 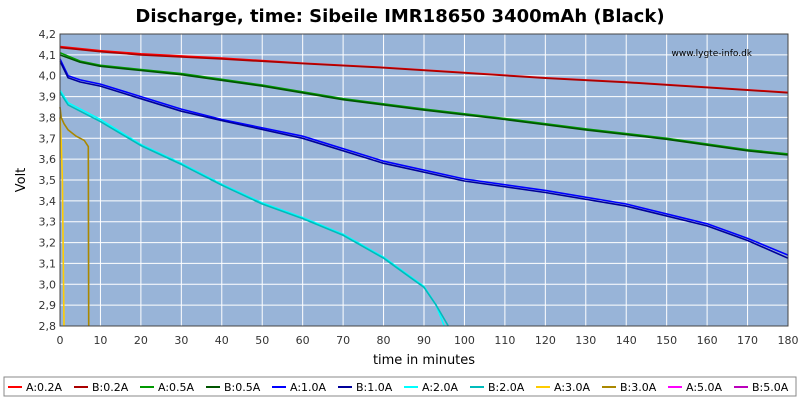 What do you see at coordinates (303, 340) in the screenshot?
I see `x-tick-label-6: 60` at bounding box center [303, 340].